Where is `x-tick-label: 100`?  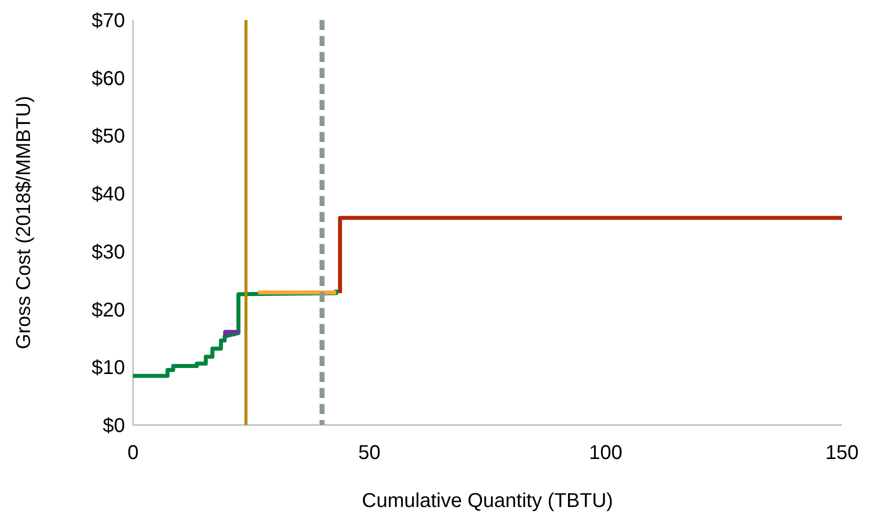
x-tick-label: 100 is located at coordinates (605, 453).